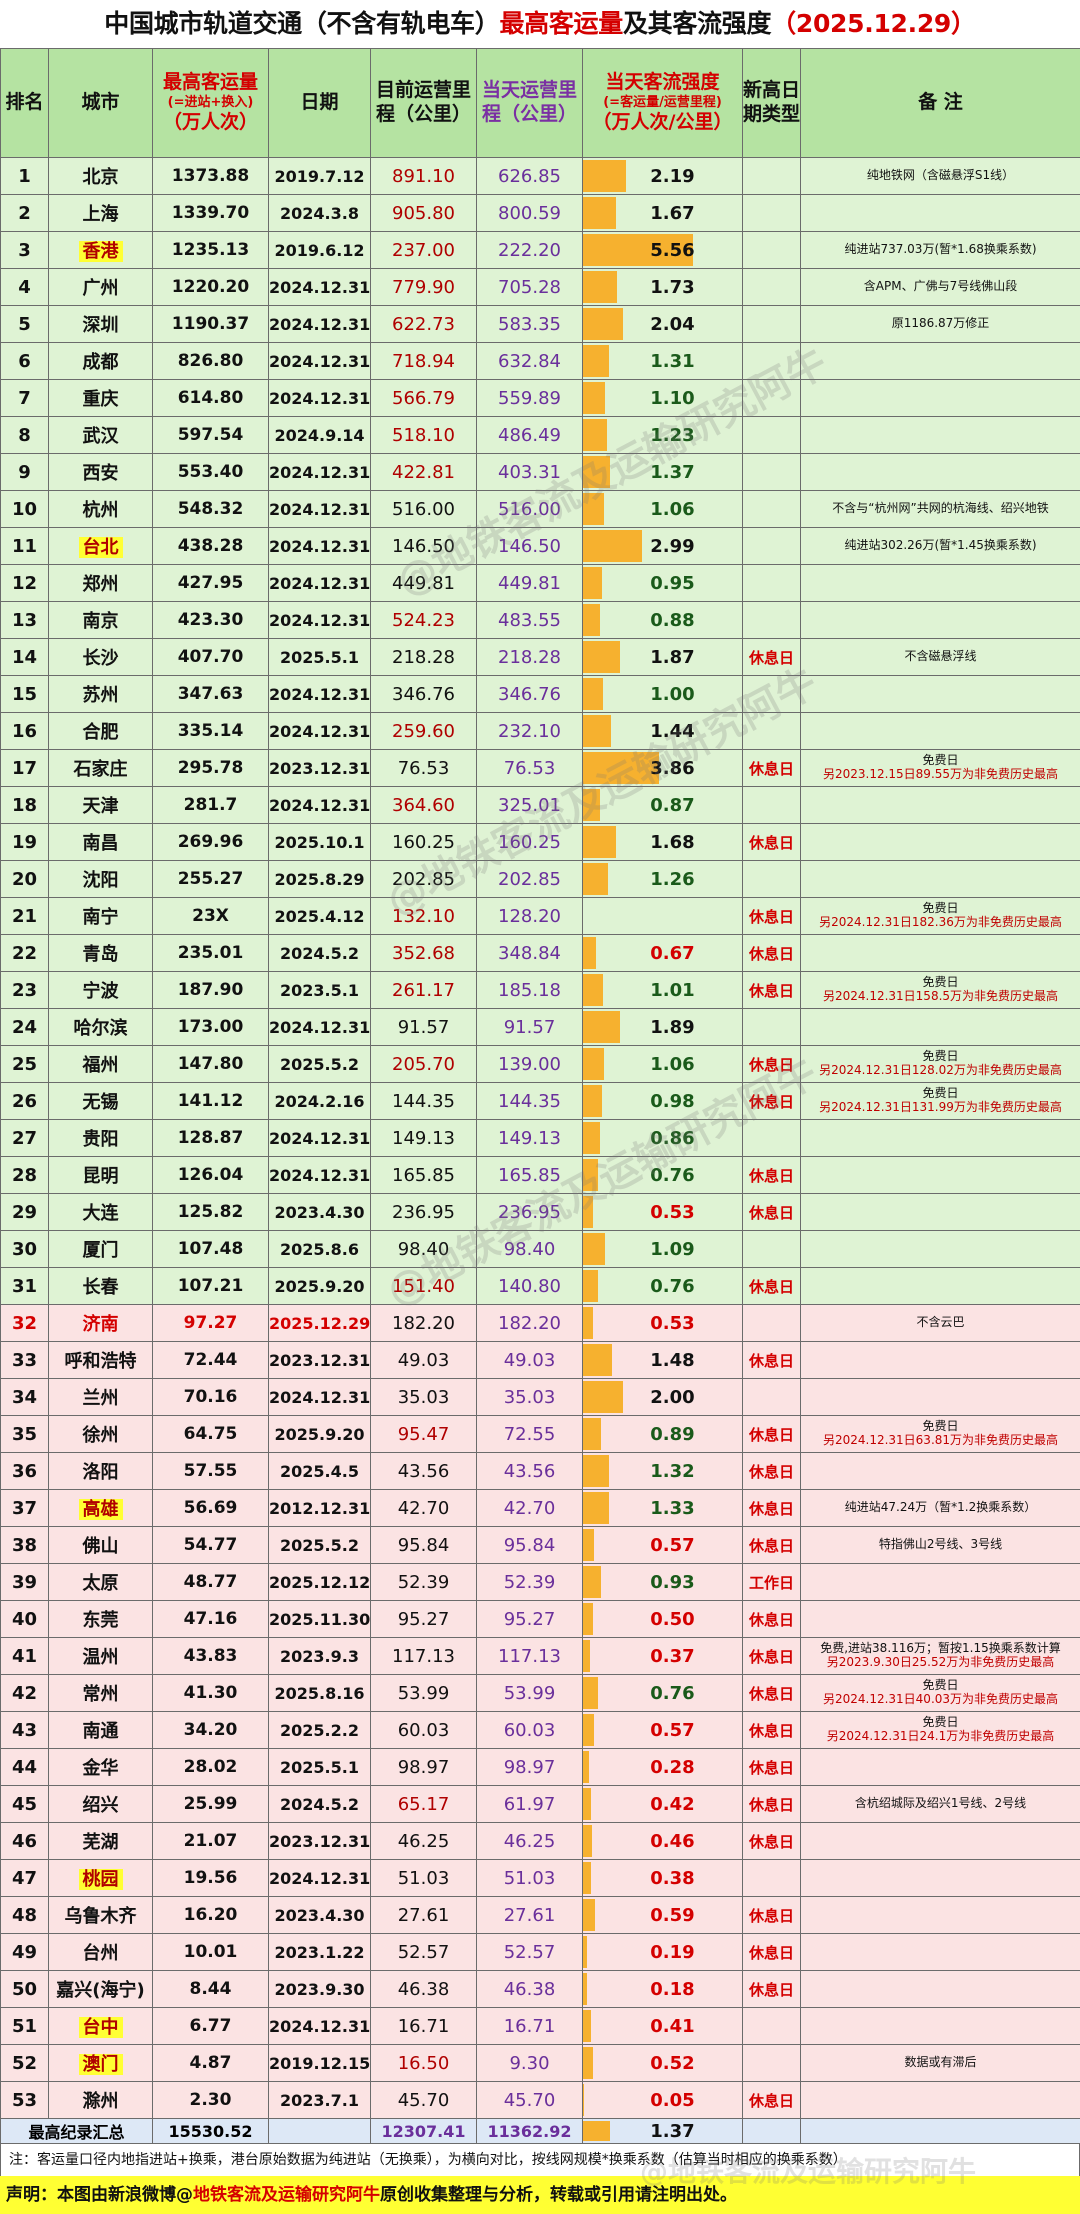 This screenshot has height=2214, width=1080. Describe the element at coordinates (101, 509) in the screenshot. I see `cell-city: 杭州` at that location.